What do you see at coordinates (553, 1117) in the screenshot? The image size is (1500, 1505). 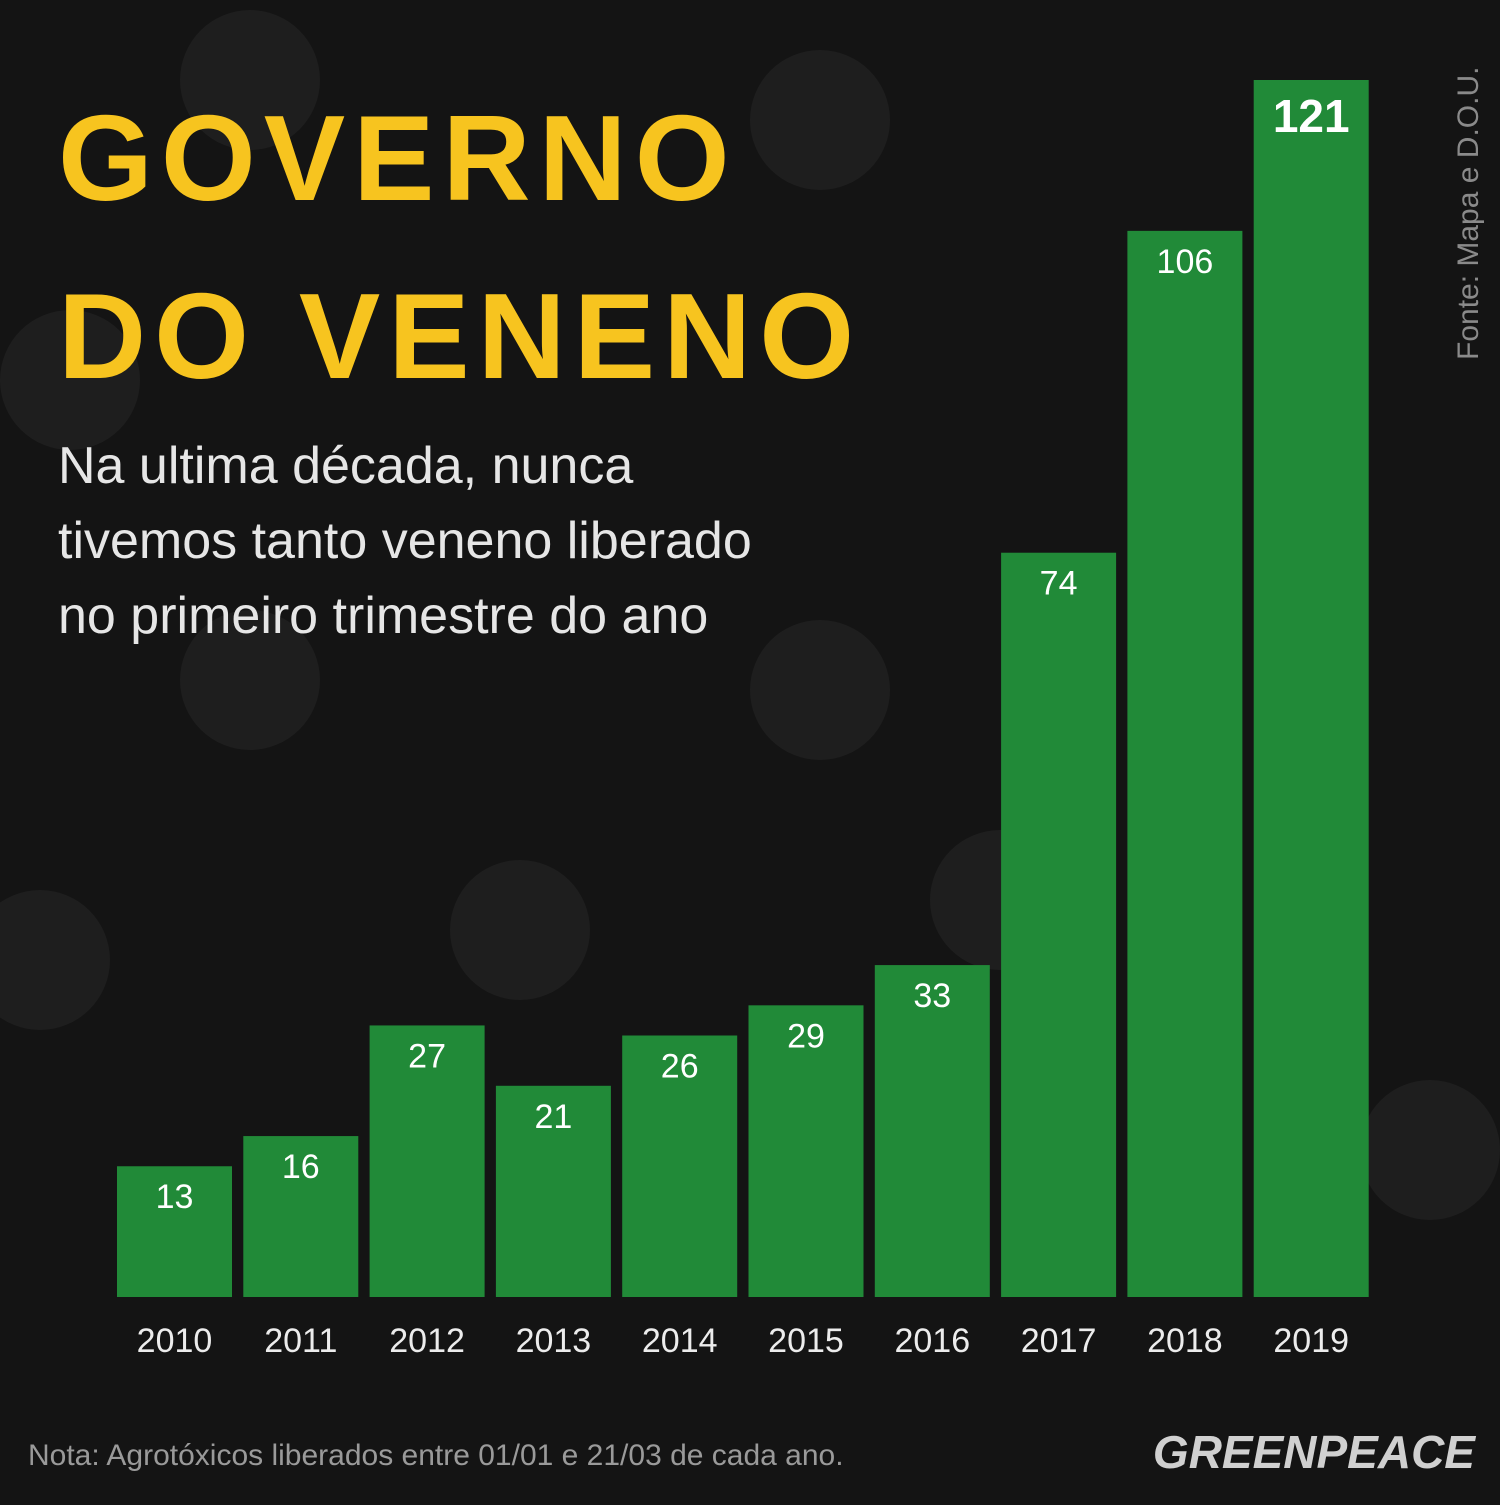 I see `data-label: 21` at bounding box center [553, 1117].